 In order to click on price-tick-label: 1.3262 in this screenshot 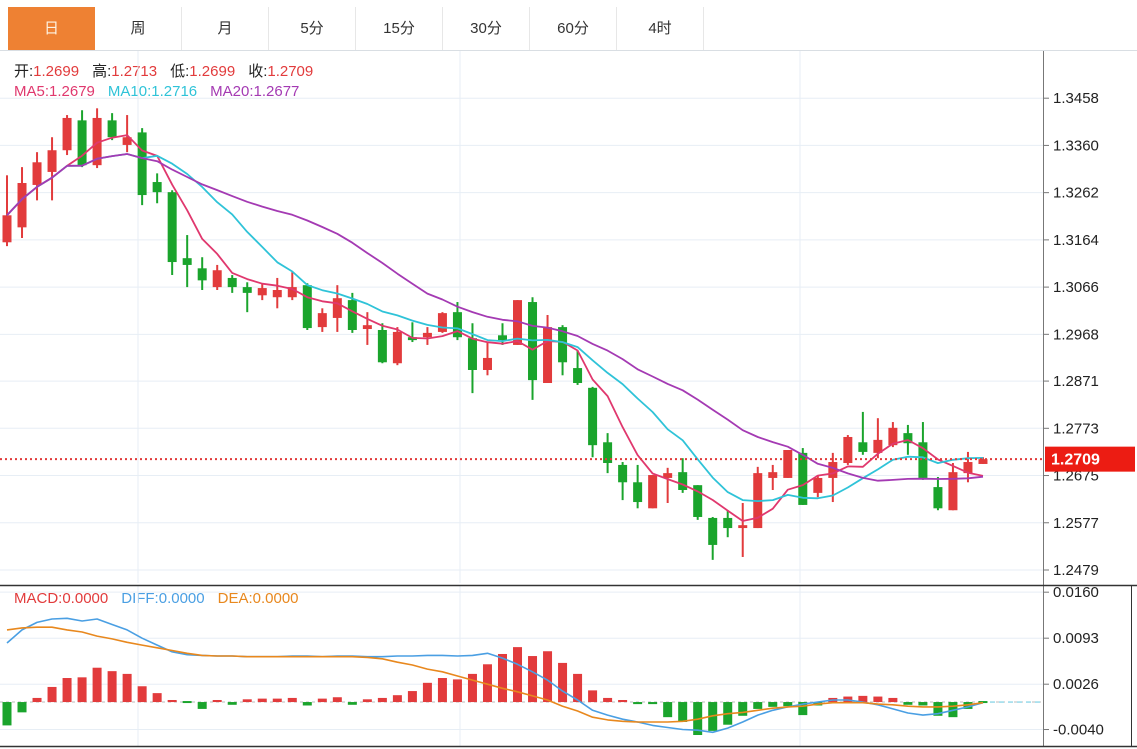, I will do `click(1076, 193)`.